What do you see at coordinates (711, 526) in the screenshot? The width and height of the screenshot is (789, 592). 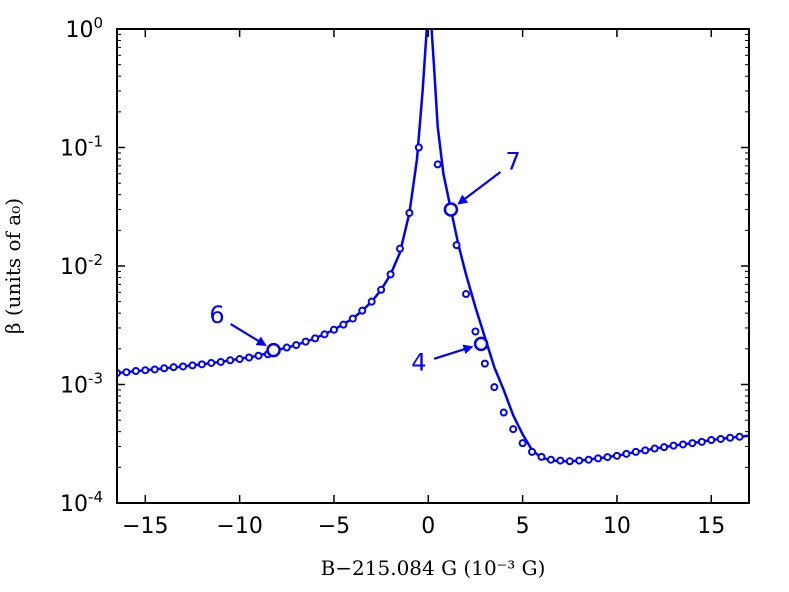 I see `x-tick-label: 15` at bounding box center [711, 526].